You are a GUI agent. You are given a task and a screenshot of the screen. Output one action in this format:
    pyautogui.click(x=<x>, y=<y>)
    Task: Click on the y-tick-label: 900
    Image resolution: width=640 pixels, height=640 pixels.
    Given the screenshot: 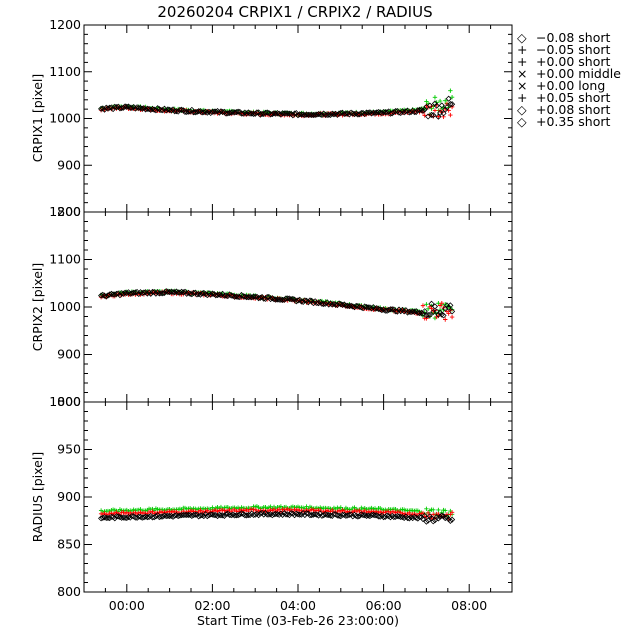 What is the action you would take?
    pyautogui.click(x=69, y=496)
    